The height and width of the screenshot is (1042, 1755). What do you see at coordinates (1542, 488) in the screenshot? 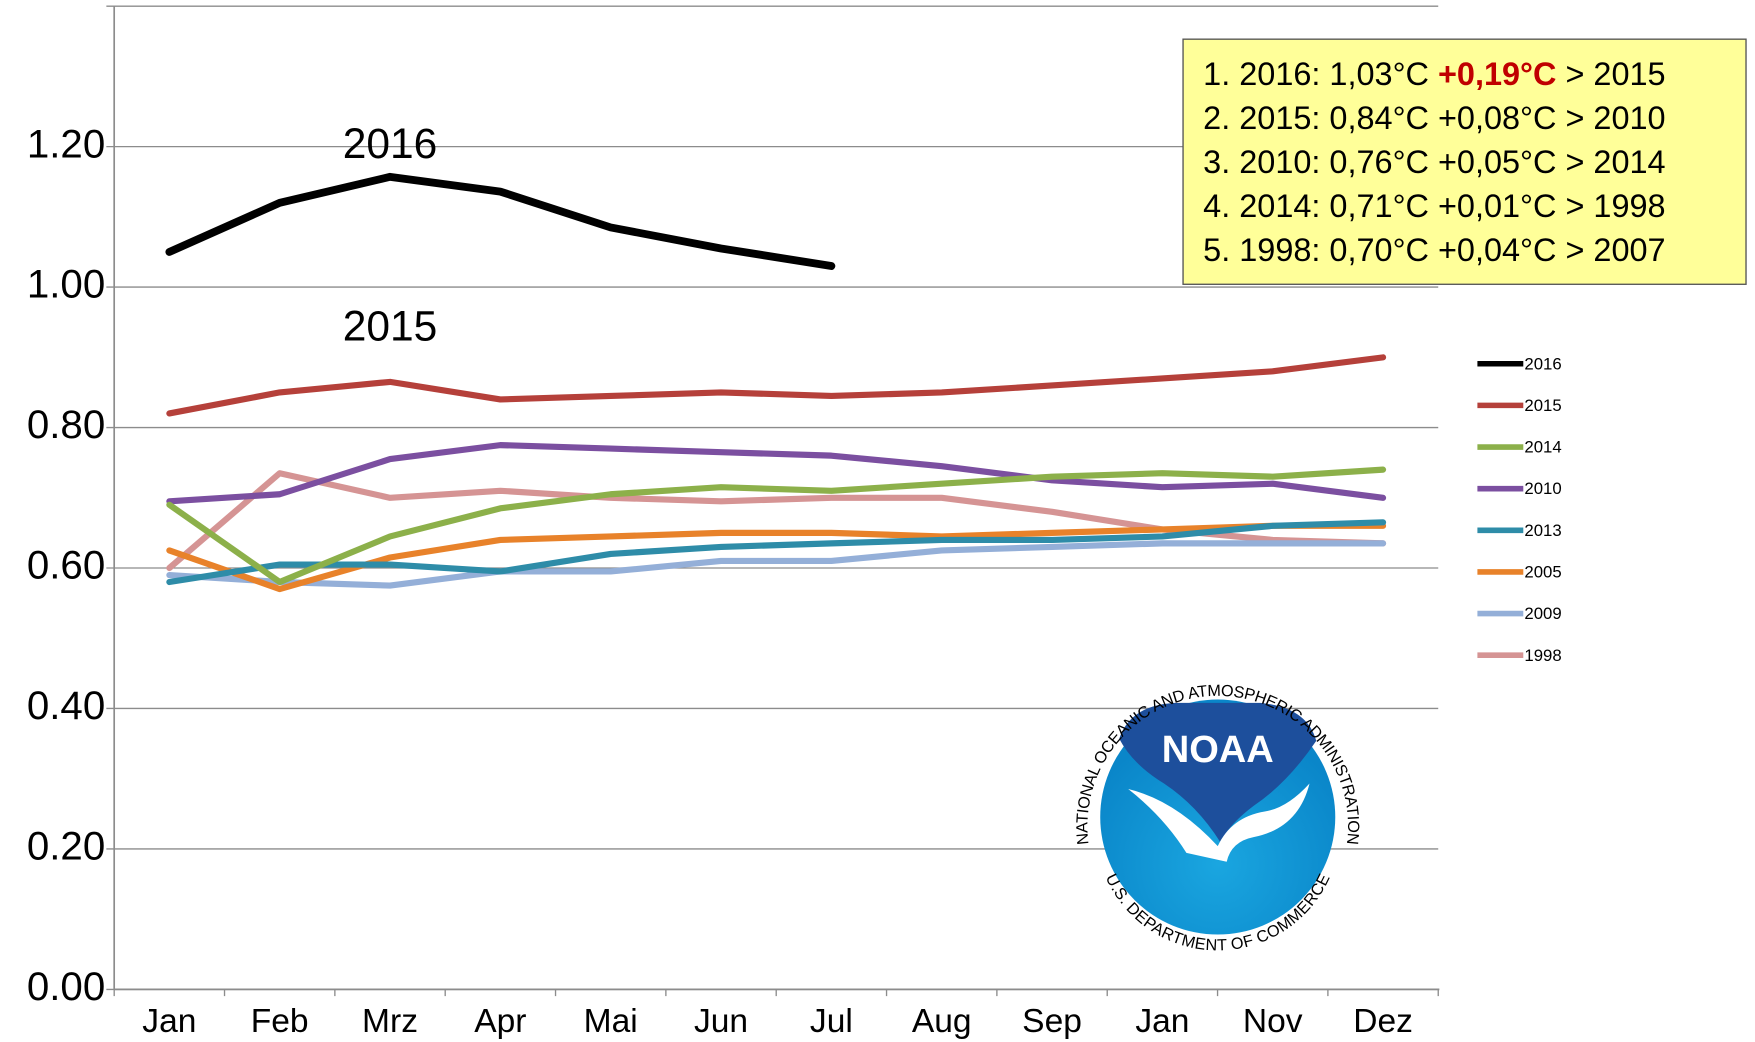
I see `legend-label: 2010` at bounding box center [1542, 488].